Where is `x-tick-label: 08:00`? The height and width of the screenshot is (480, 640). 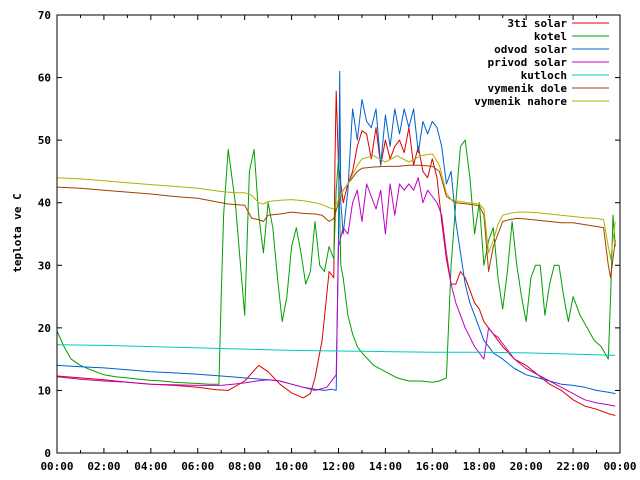 x-tick-label: 08:00 is located at coordinates (244, 466).